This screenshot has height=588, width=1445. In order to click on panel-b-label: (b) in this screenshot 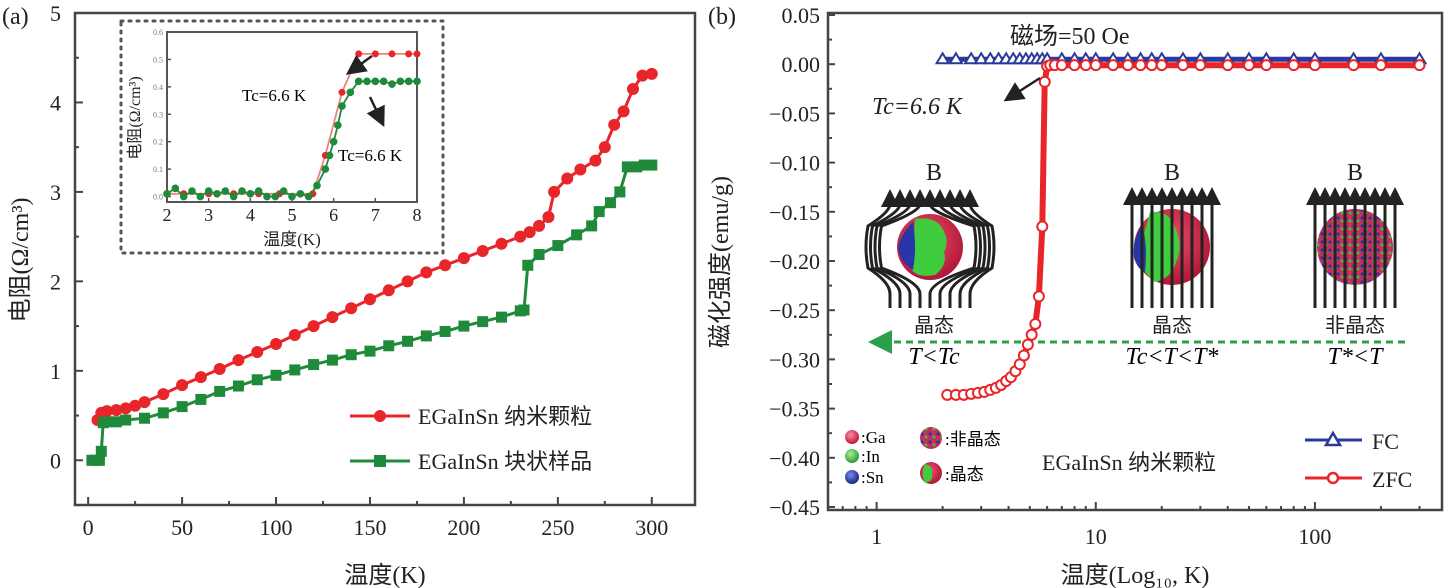, I will do `click(722, 17)`.